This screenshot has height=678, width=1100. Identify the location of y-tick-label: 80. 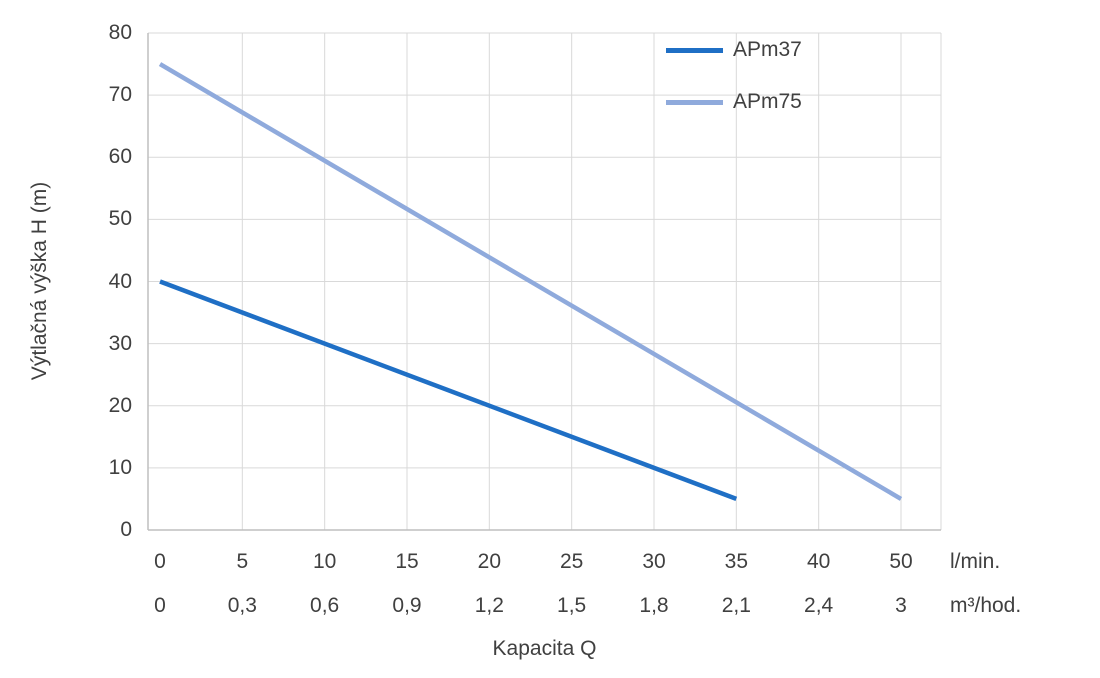
(120, 32).